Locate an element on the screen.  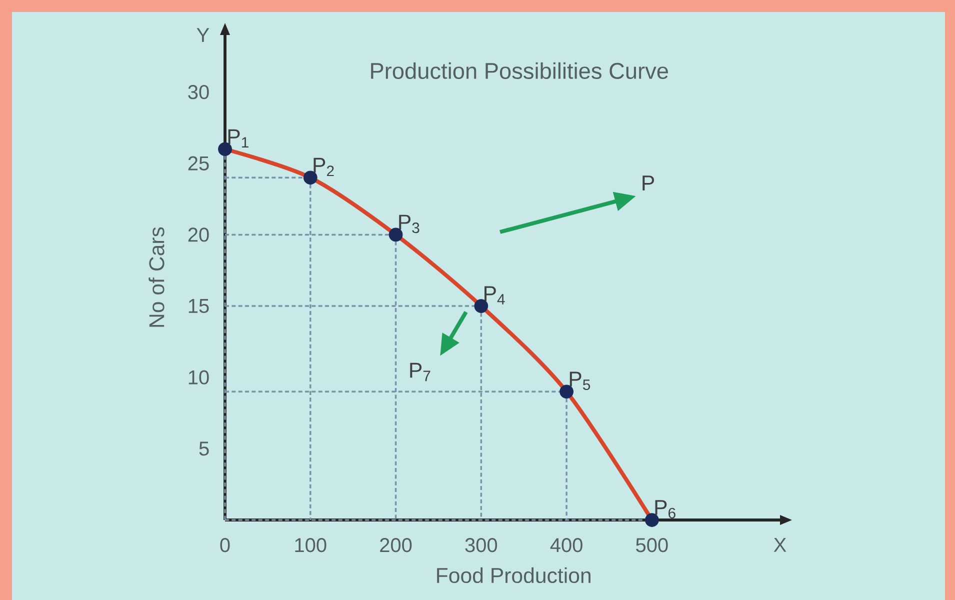
y-axis-title: No of Cars is located at coordinates (156, 277).